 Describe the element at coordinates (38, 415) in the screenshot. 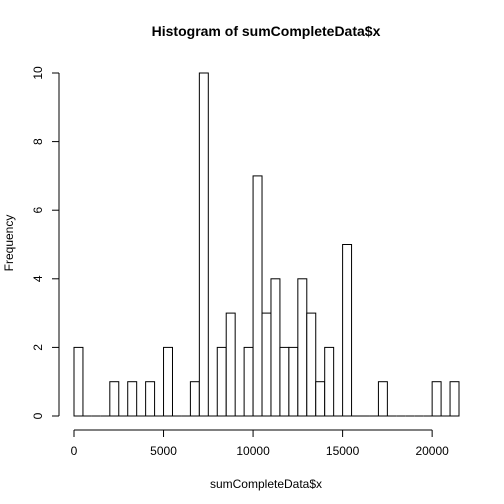

I see `y-tick-label: 0` at that location.